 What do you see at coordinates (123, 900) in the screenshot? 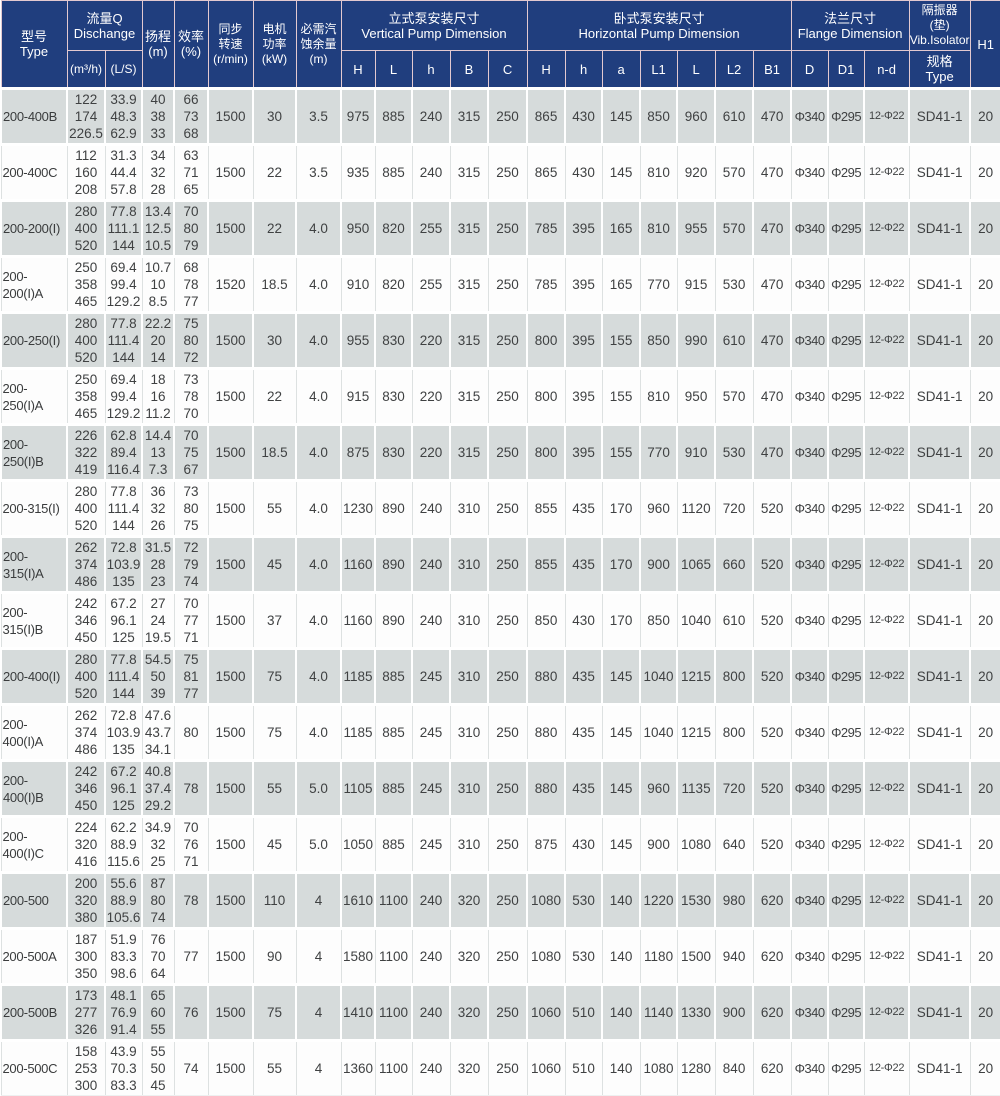
I see `cell-discharge-ls: 55.6 88.9 105.6` at bounding box center [123, 900].